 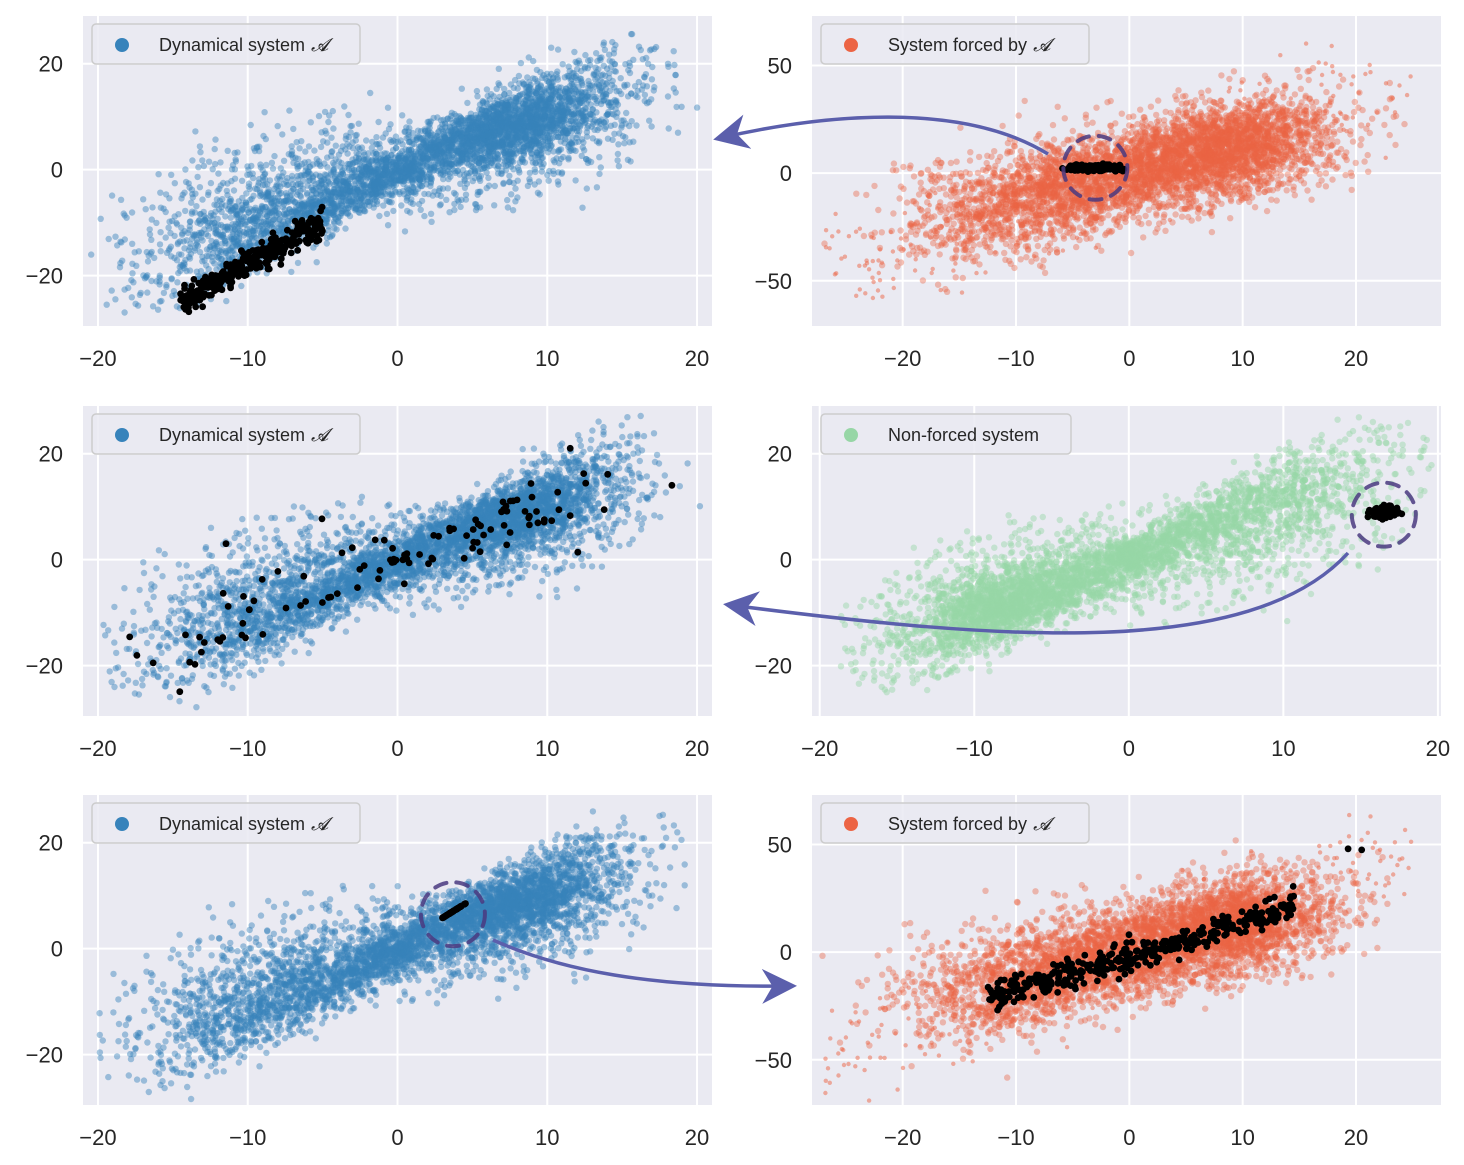 I want to click on y-tick-label: −20, so click(x=44, y=276).